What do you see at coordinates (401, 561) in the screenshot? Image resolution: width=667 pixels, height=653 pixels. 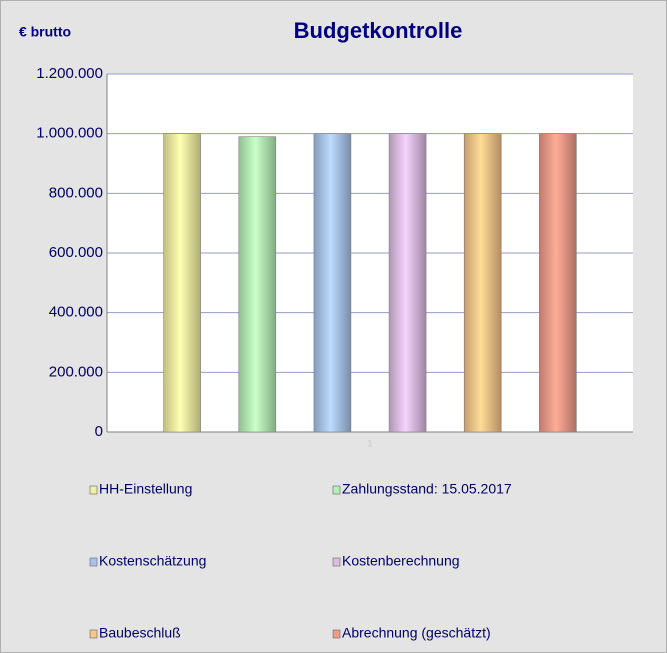 I see `legend-label: Kostenberechnung` at bounding box center [401, 561].